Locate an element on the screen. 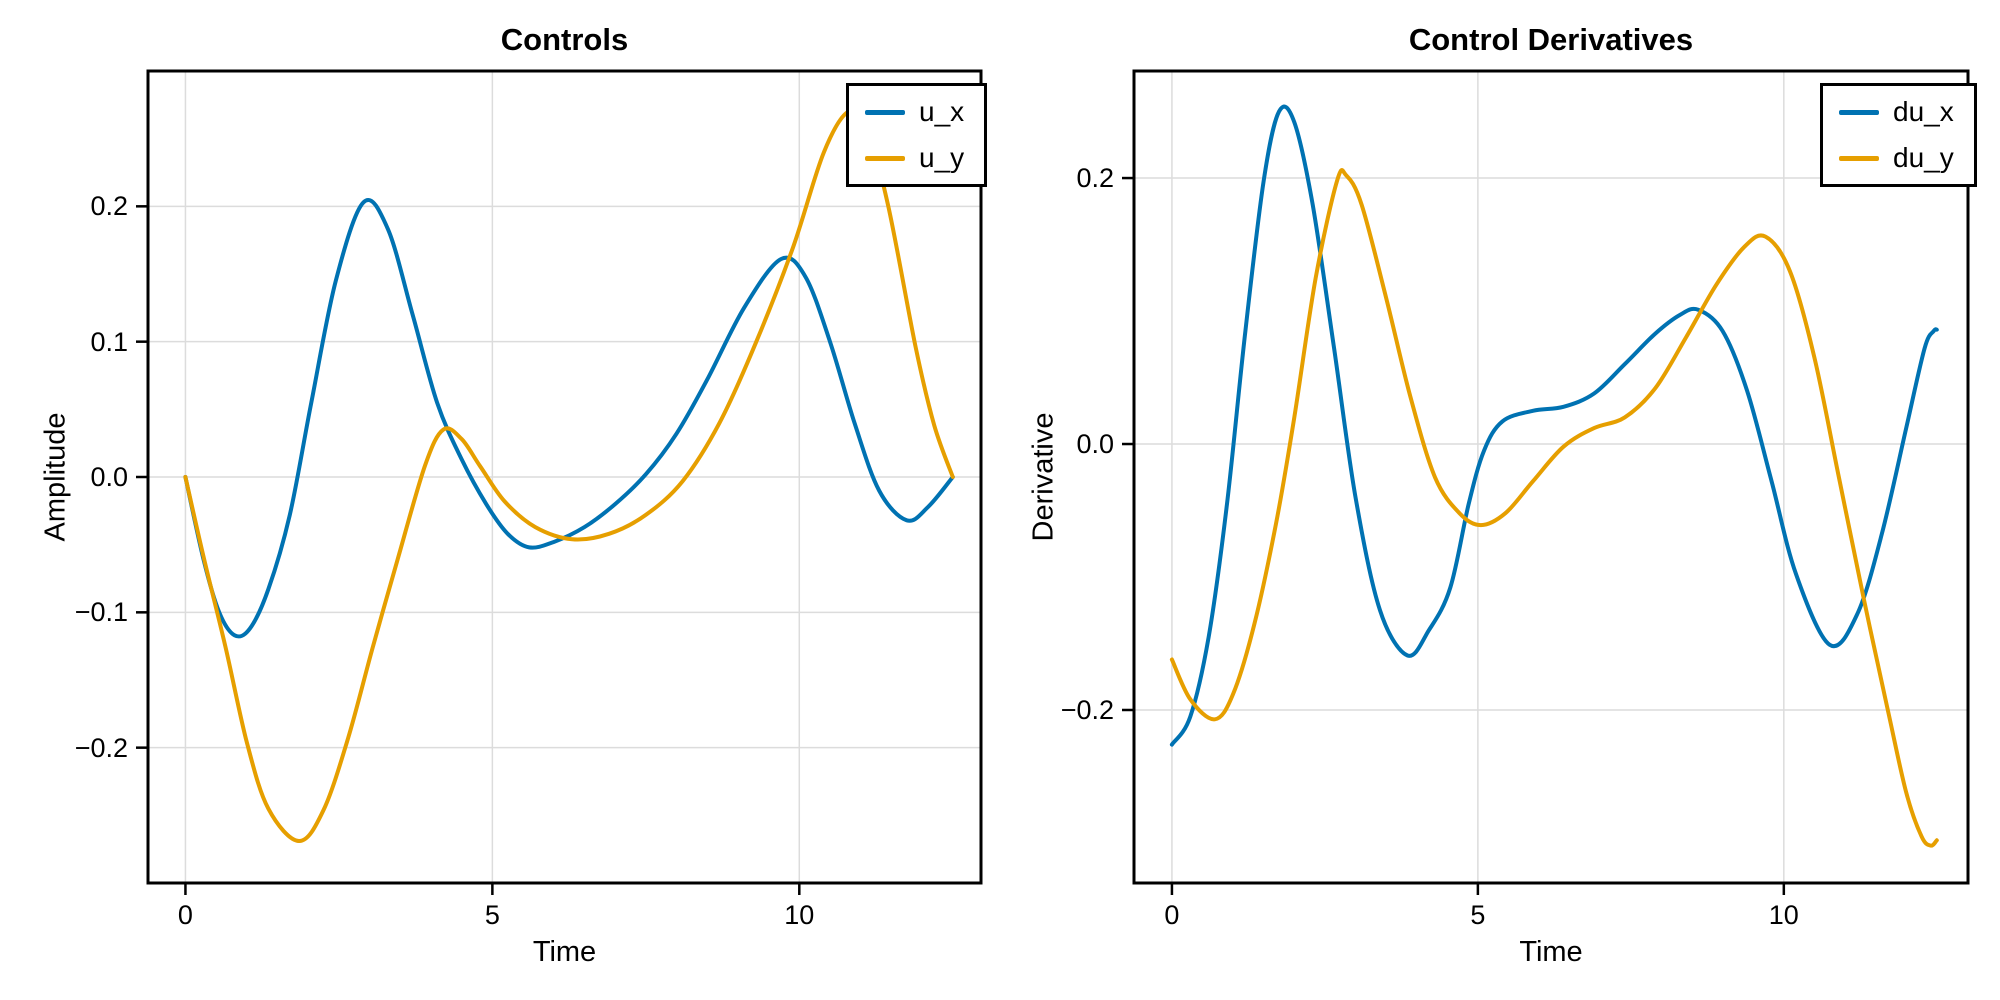  chart-title-control-derivatives: Control Derivatives is located at coordinates (1551, 39).